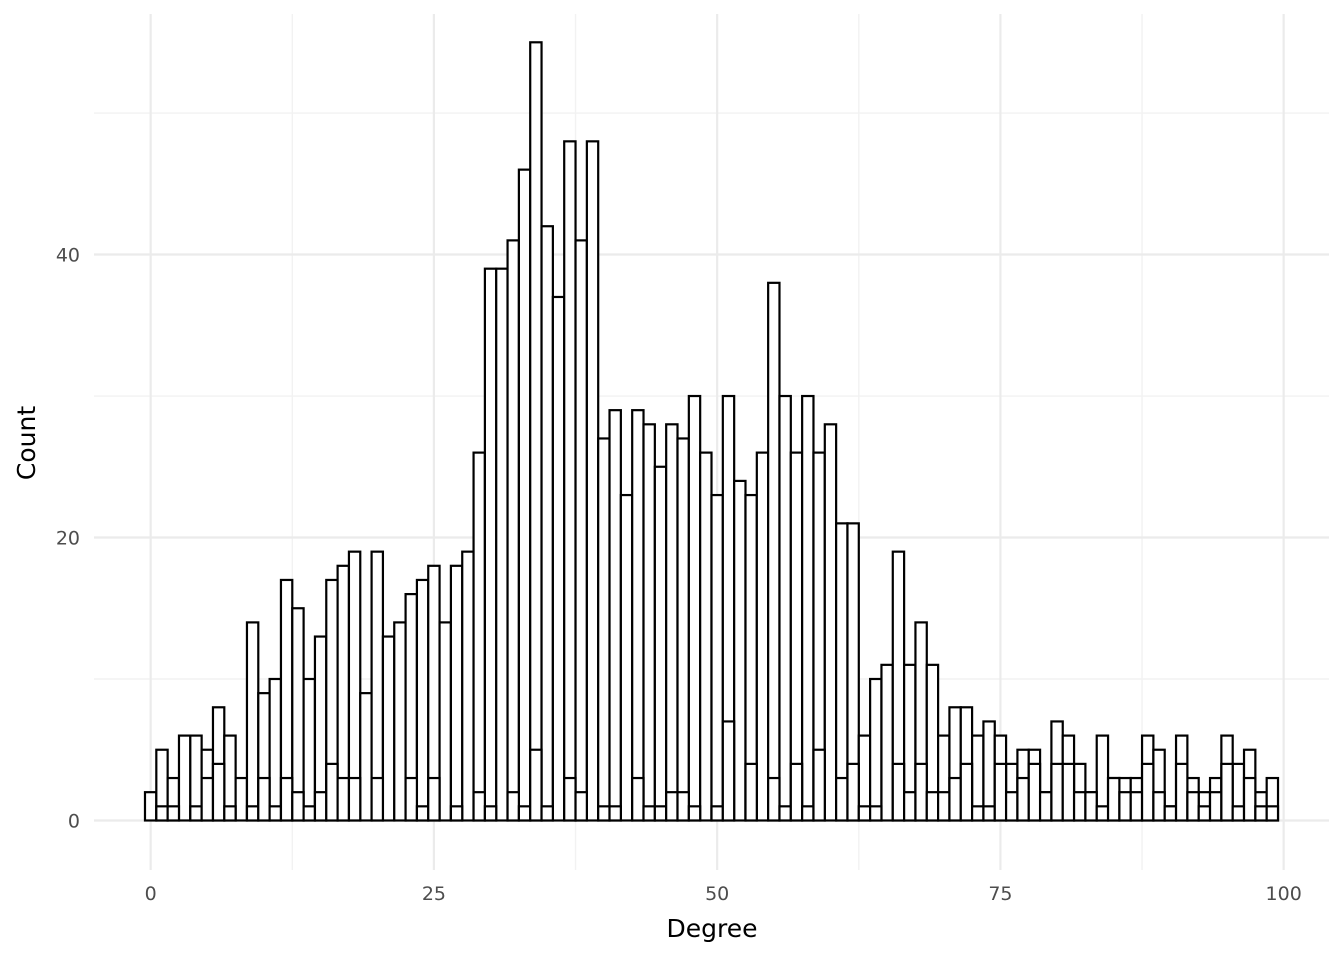 This screenshot has width=1344, height=960. Describe the element at coordinates (1000, 894) in the screenshot. I see `x-tick-label: 75` at that location.